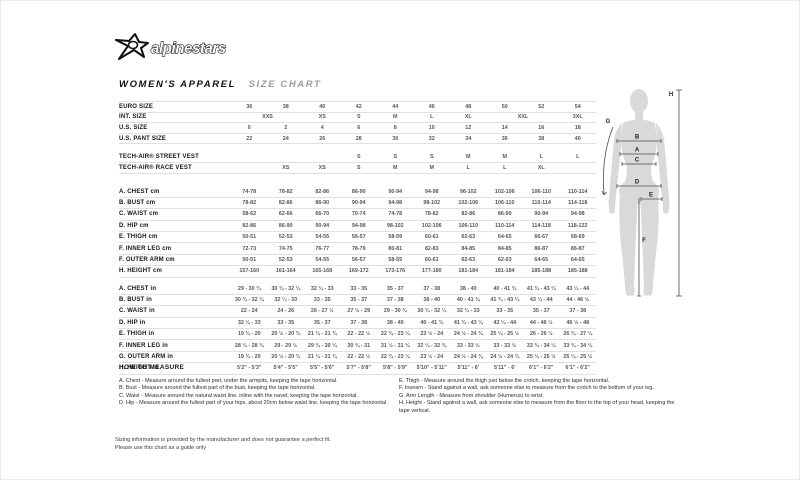 This screenshot has width=800, height=480. I want to click on row-label: TECH-AIR® STREET VEST, so click(159, 157).